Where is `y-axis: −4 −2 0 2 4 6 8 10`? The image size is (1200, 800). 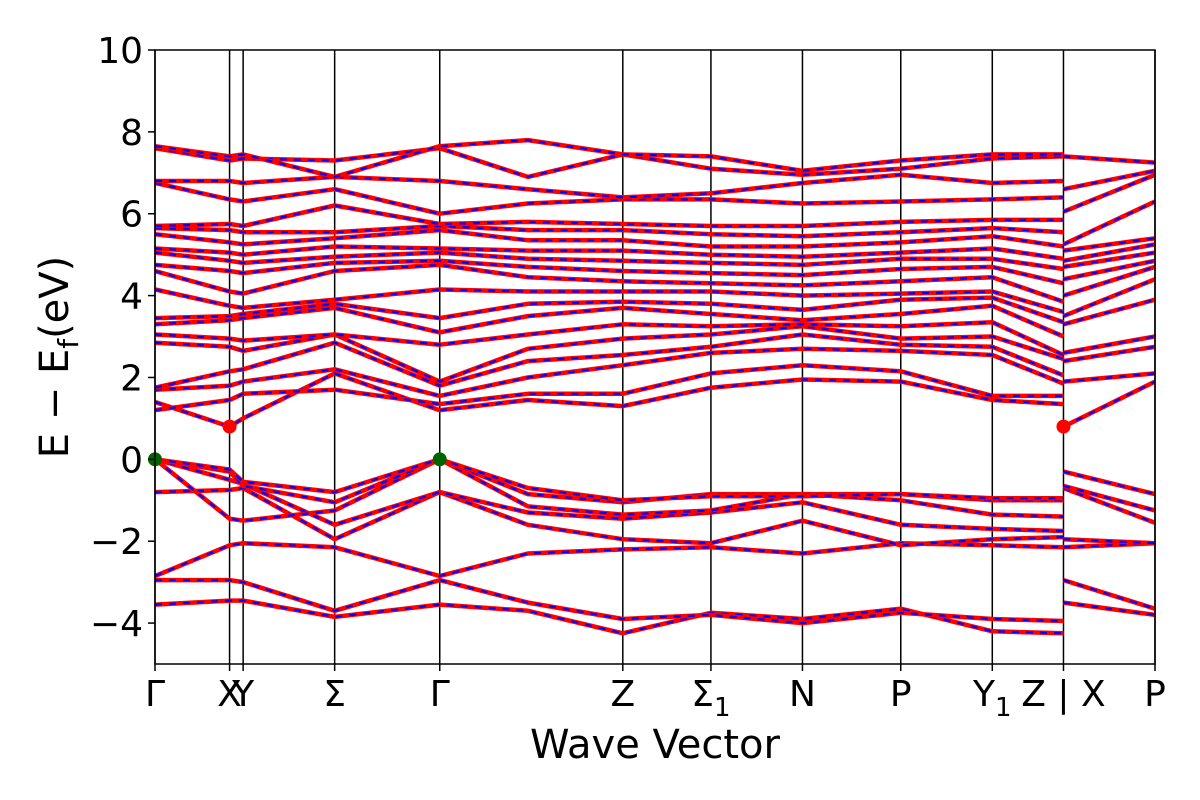 y-axis: −4 −2 0 2 4 6 8 10 is located at coordinates (122, 338).